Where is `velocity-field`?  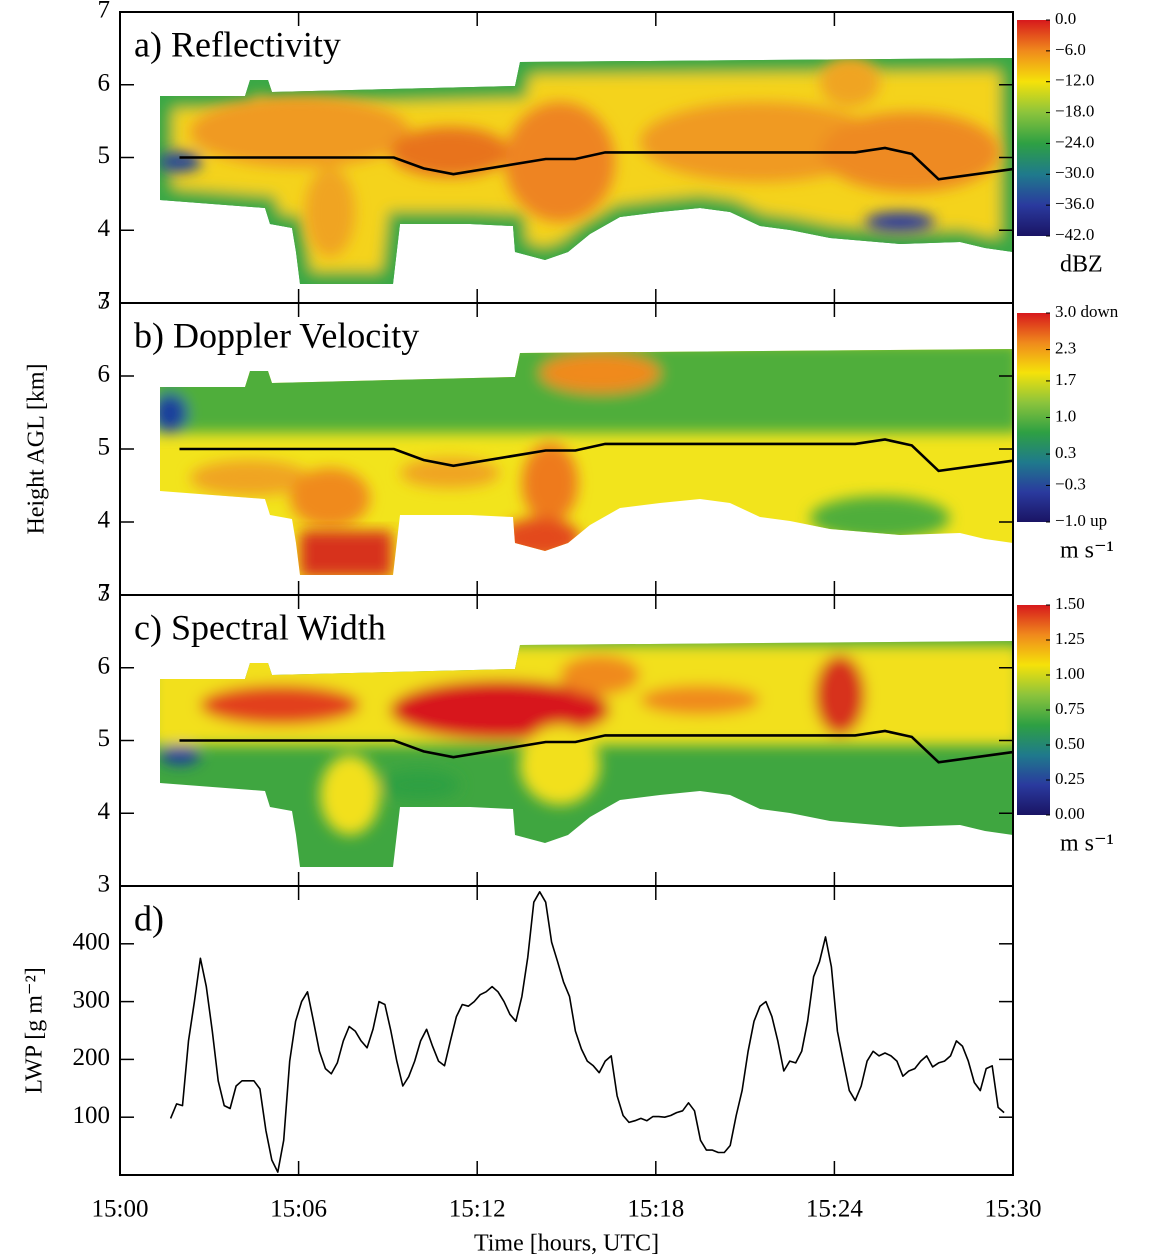
velocity-field is located at coordinates (586, 462).